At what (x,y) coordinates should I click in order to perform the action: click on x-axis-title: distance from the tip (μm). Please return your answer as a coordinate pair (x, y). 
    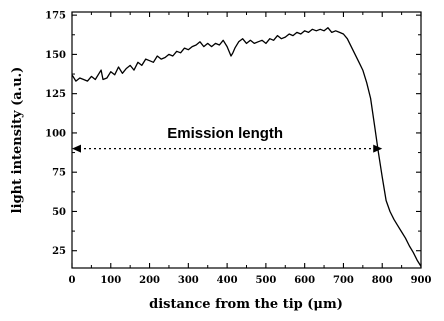
    Looking at the image, I should click on (246, 304).